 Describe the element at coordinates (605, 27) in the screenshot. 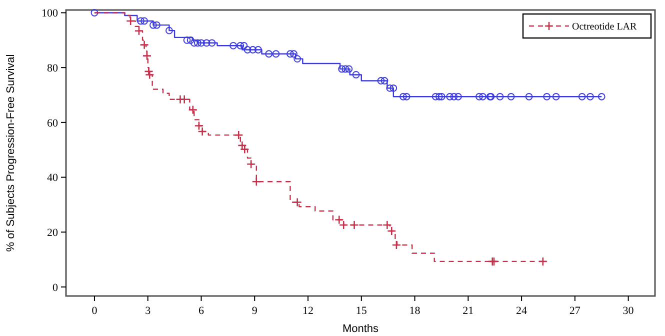

I see `legend-label: Octreotide LAR` at that location.